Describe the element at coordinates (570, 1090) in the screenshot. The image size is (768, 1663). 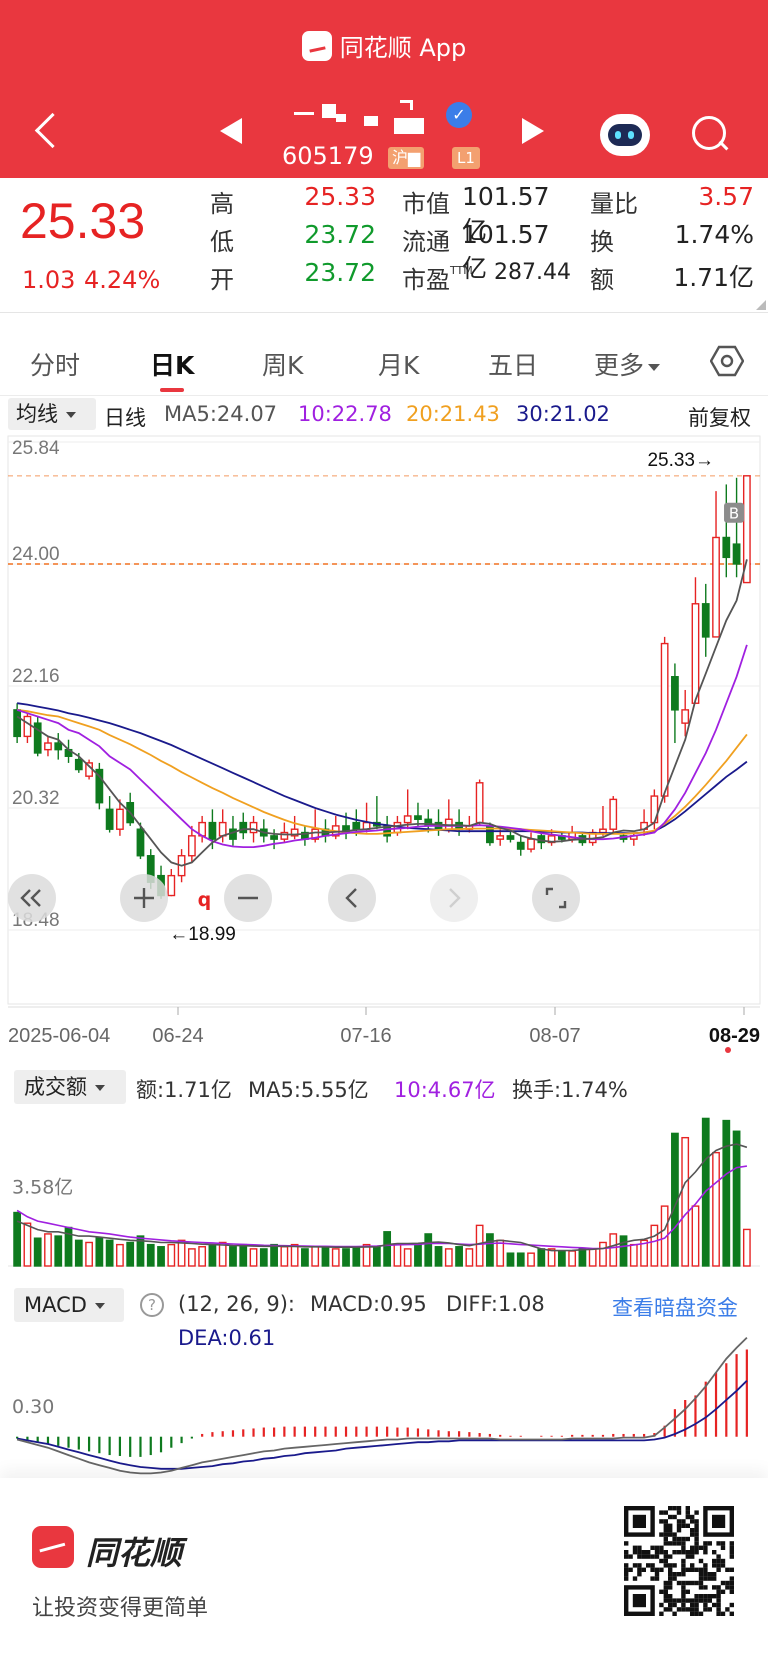
I see `volume-turnover: 换手:1.74%` at that location.